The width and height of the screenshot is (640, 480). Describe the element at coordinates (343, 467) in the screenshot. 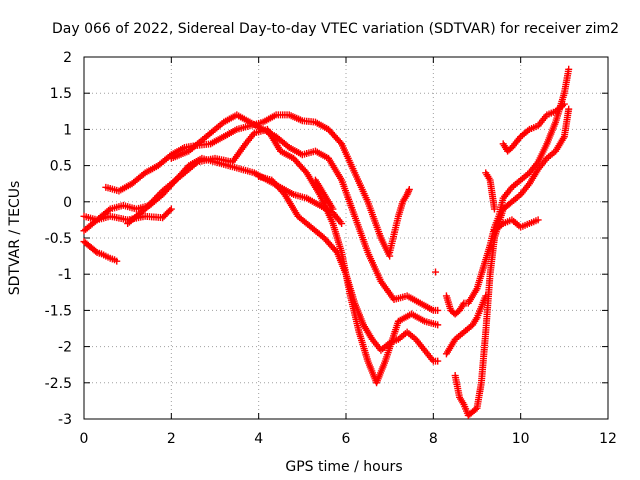

I see `x-axis-label: GPS time / hours` at that location.